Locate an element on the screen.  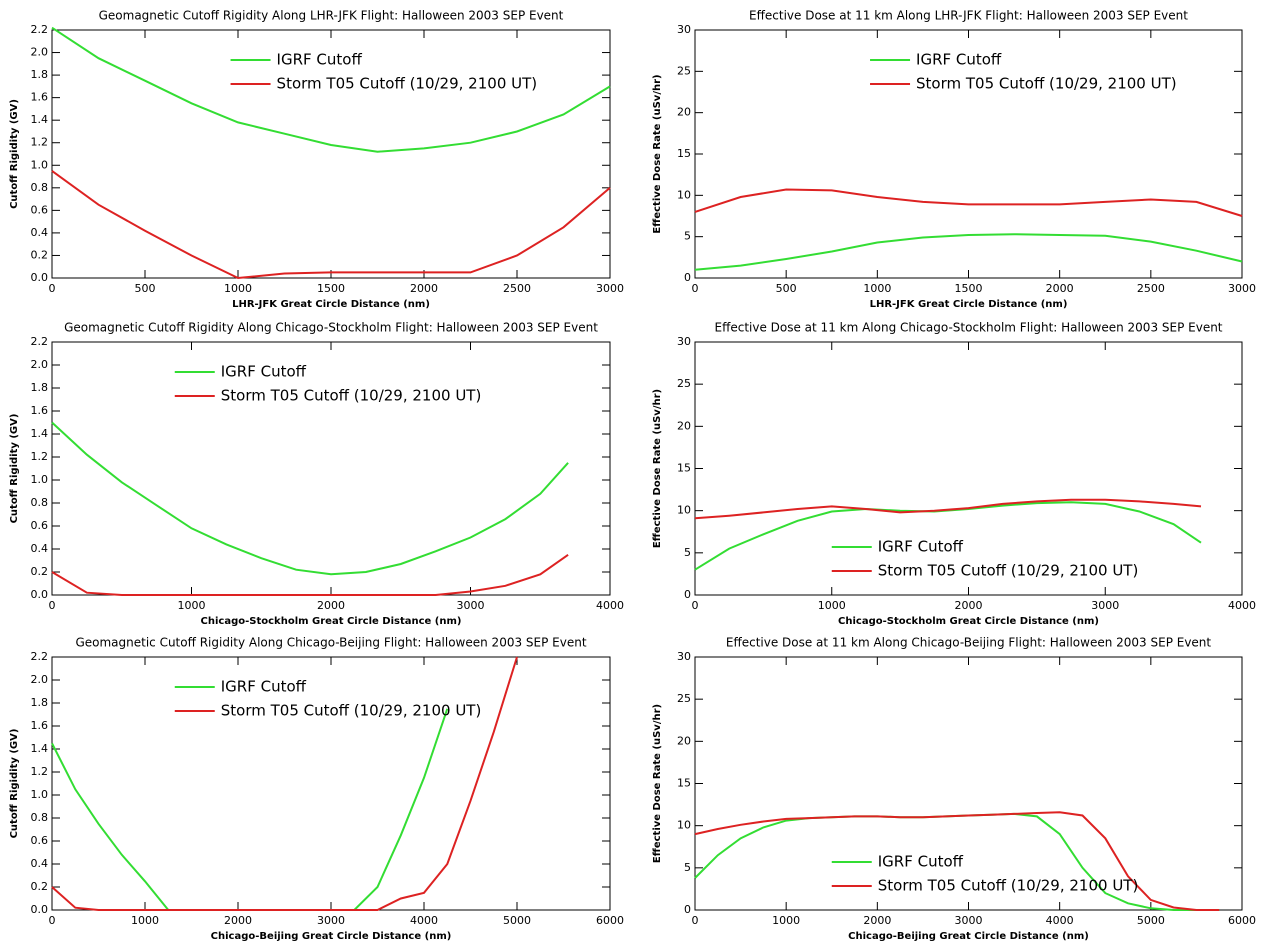
y-tick-label: 1.8 is located at coordinates (40, 74).